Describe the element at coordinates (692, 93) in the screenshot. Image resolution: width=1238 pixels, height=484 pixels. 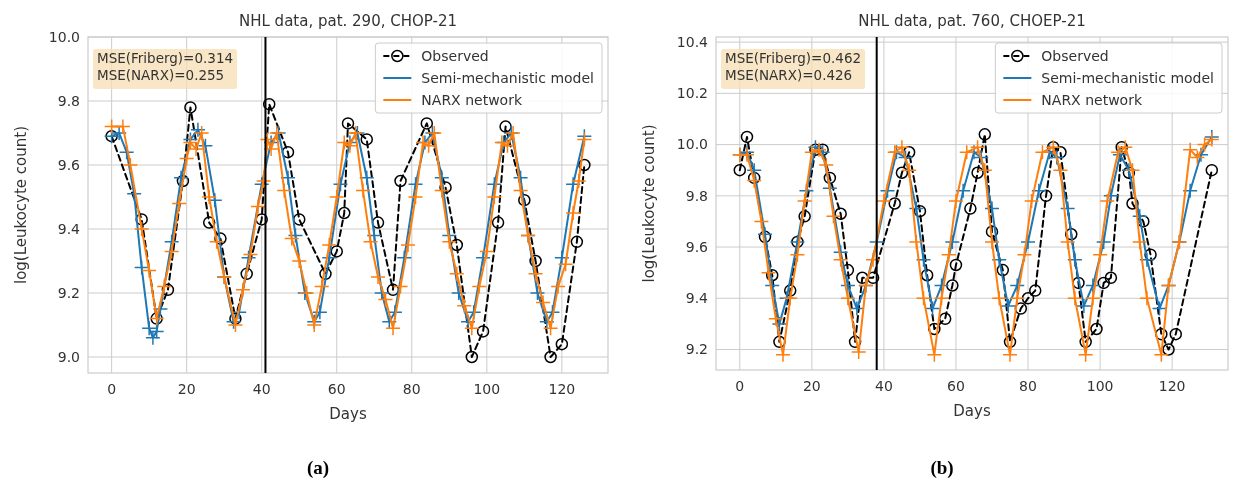
I see `y-tick-label: 10.2` at that location.